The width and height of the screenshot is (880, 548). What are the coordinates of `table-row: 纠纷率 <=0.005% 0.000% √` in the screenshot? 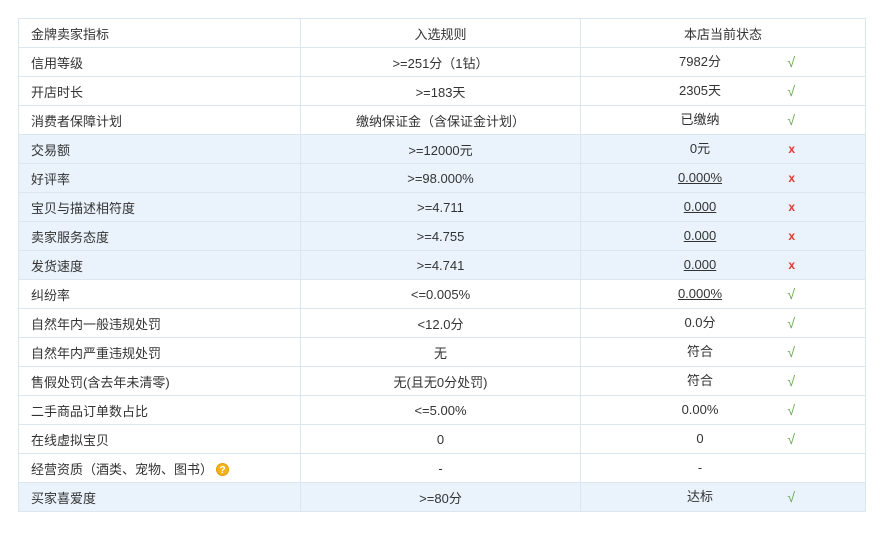 It's located at (442, 294).